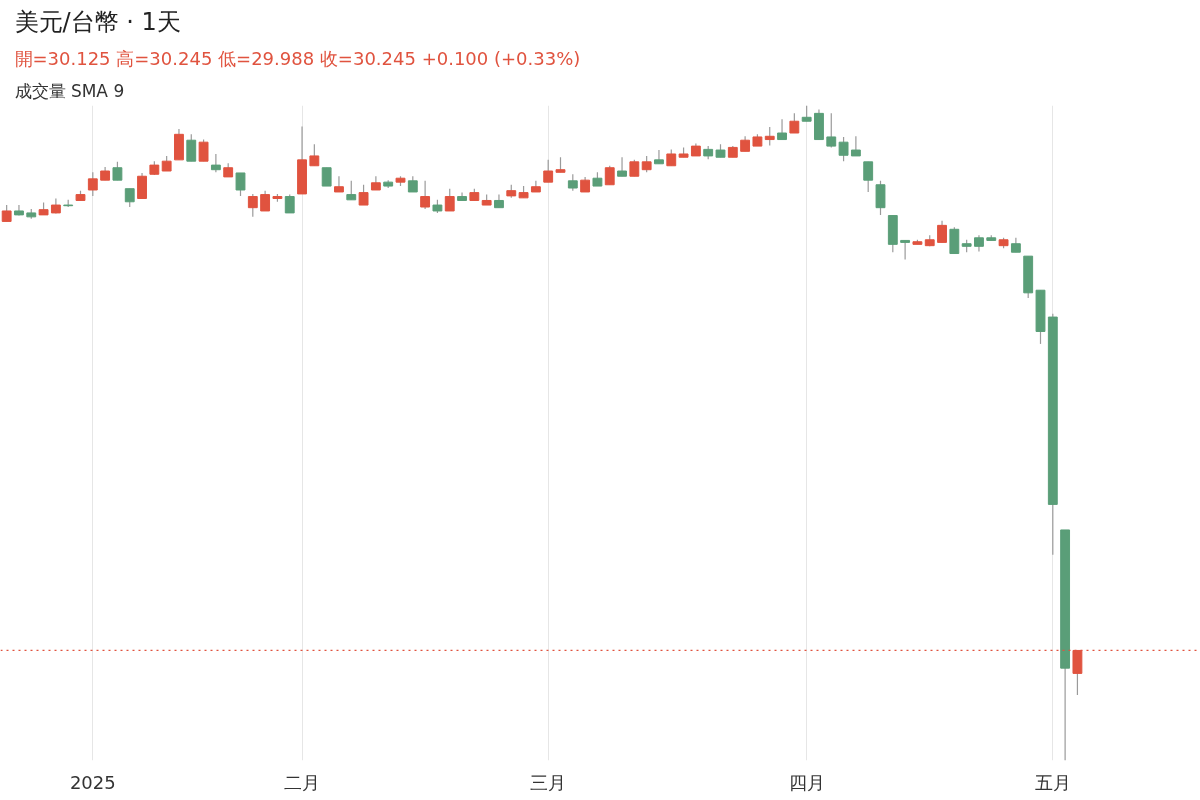 This screenshot has height=800, width=1200. What do you see at coordinates (302, 782) in the screenshot?
I see `x-tick-label: 二月` at bounding box center [302, 782].